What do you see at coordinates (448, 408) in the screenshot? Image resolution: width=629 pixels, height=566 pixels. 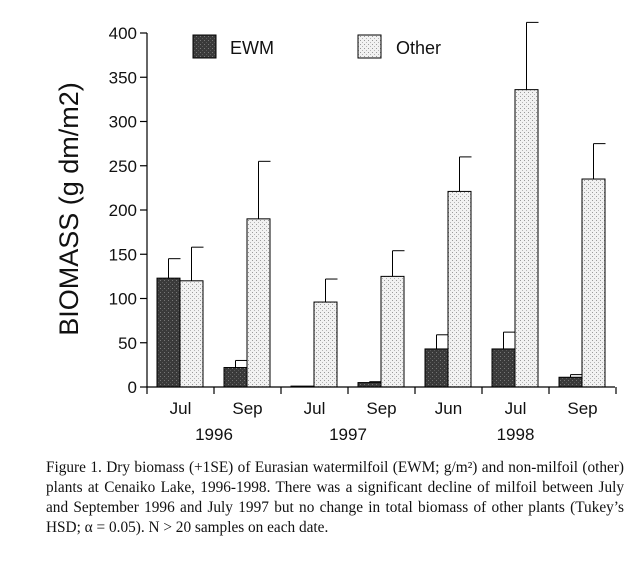 I see `x-tick-label: Jun` at bounding box center [448, 408].